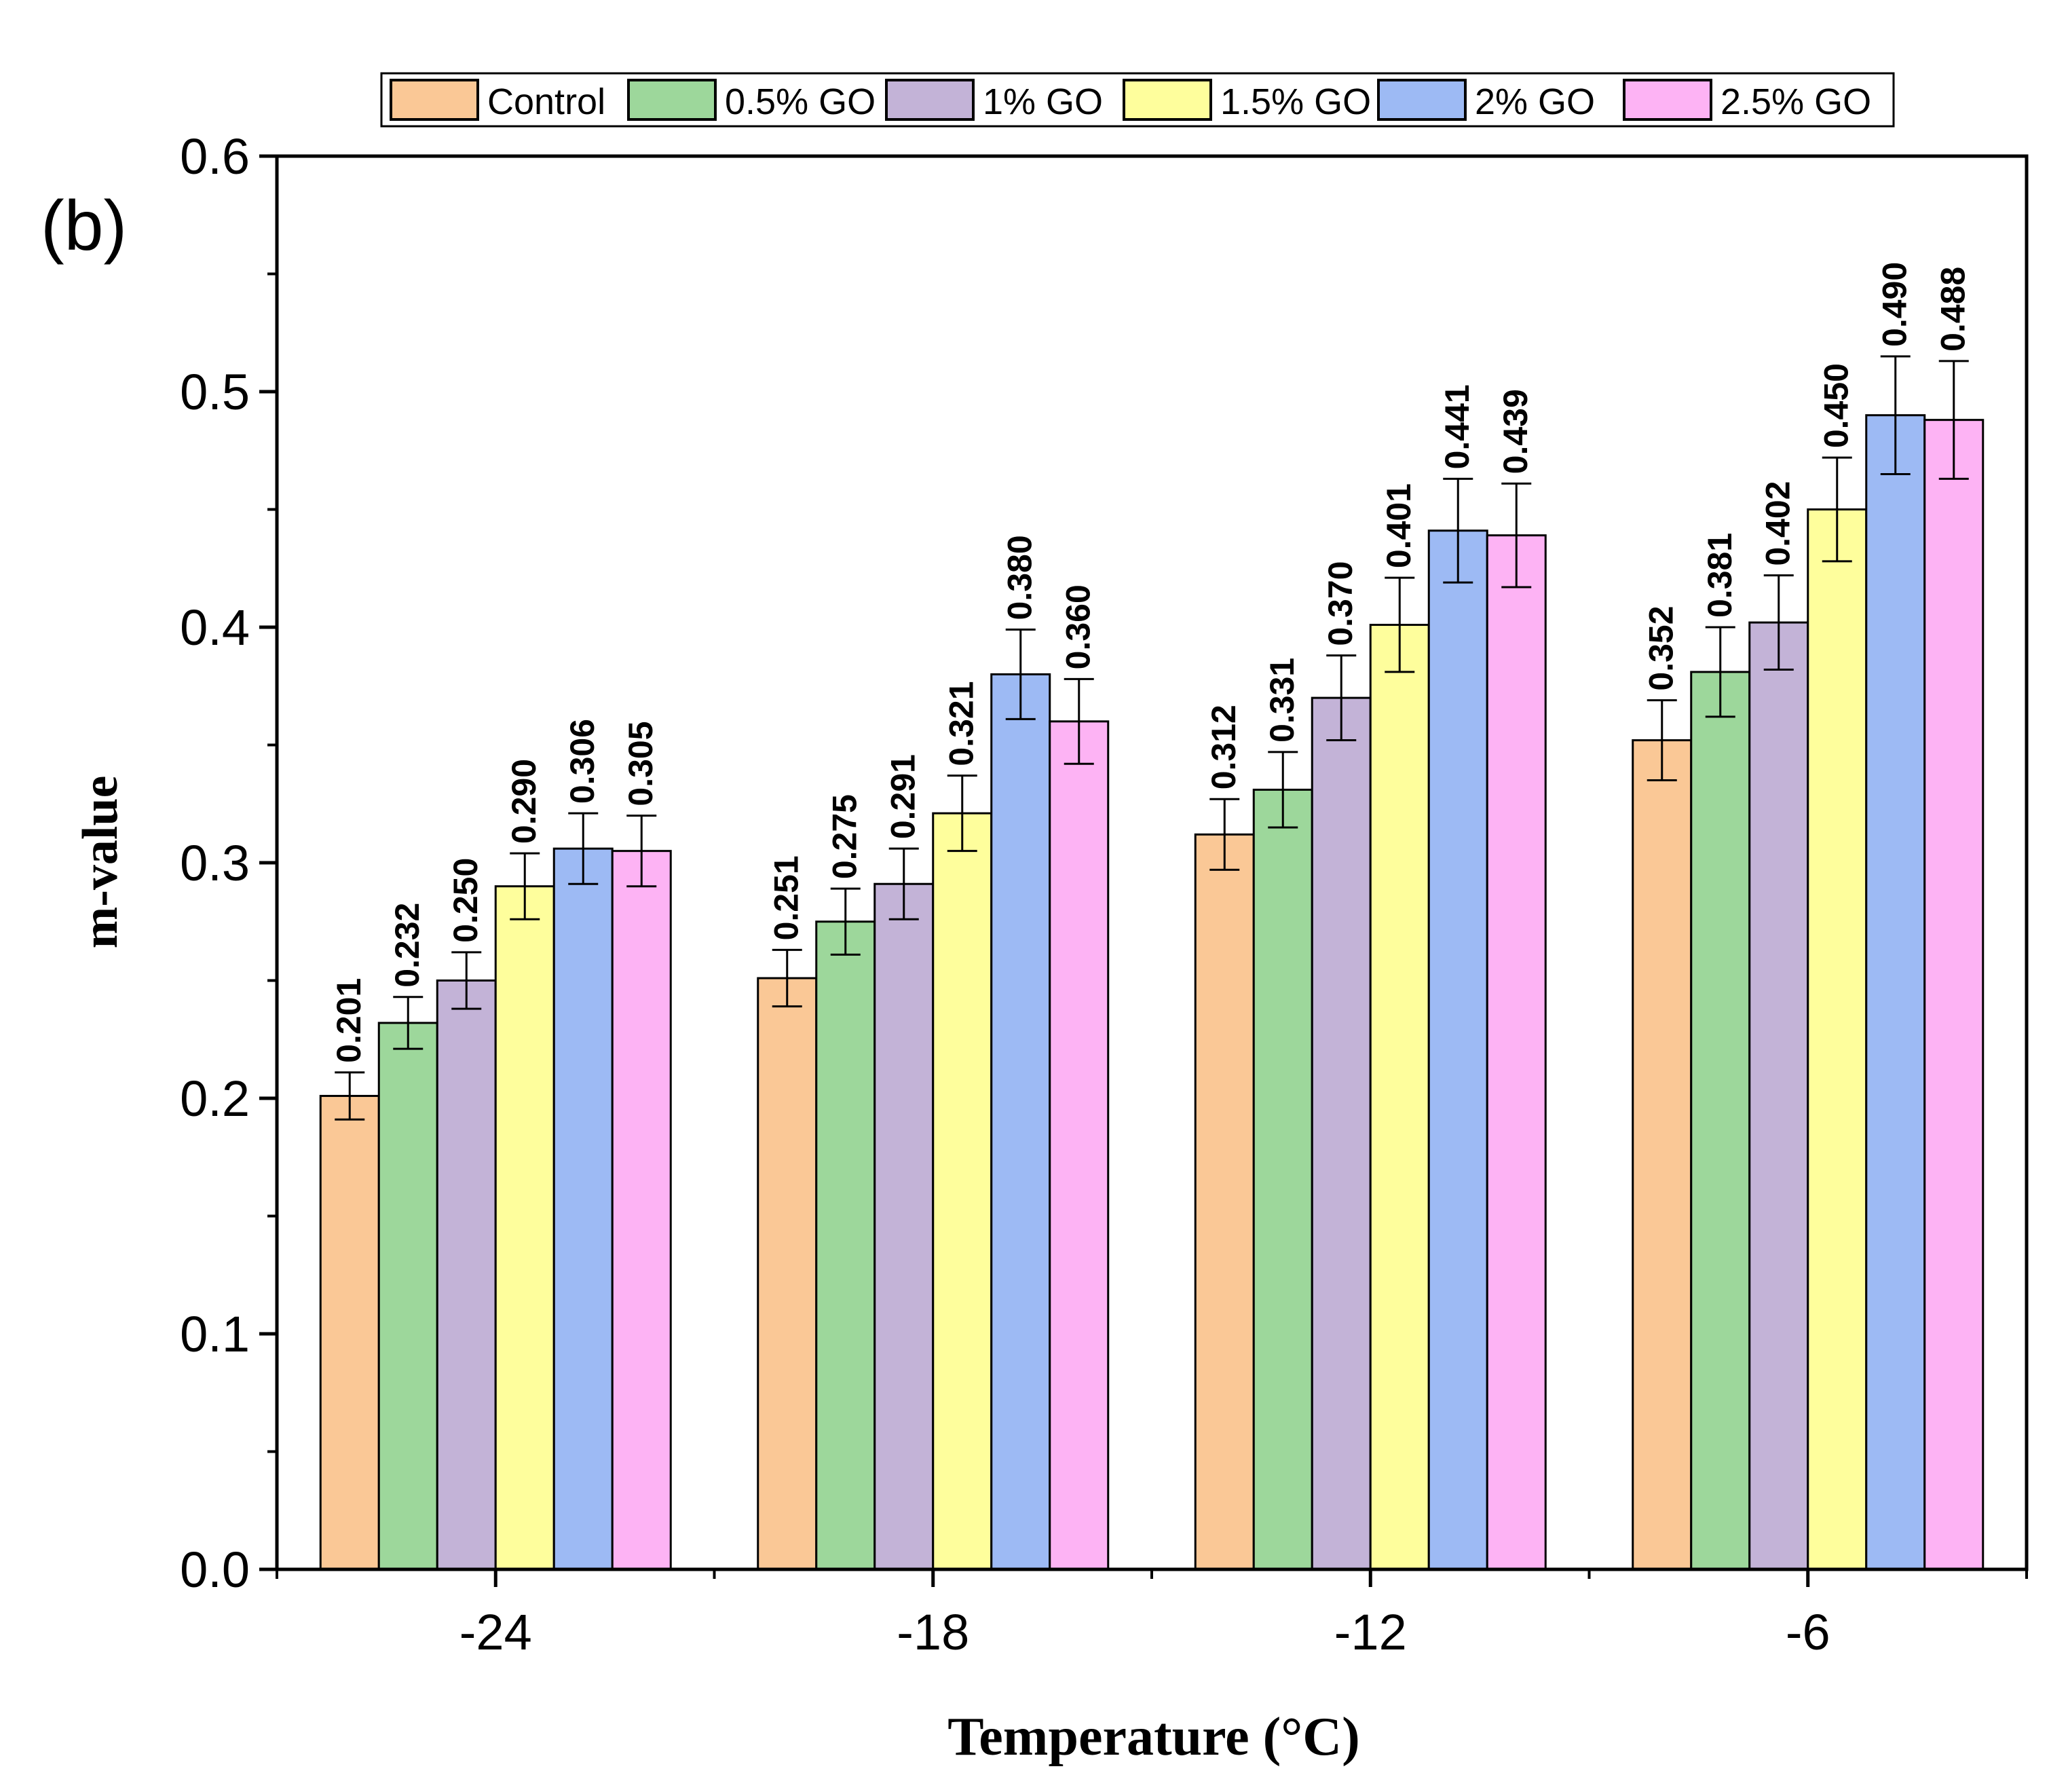  Describe the element at coordinates (641, 1210) in the screenshot. I see `bar-2-5-go--24` at that location.